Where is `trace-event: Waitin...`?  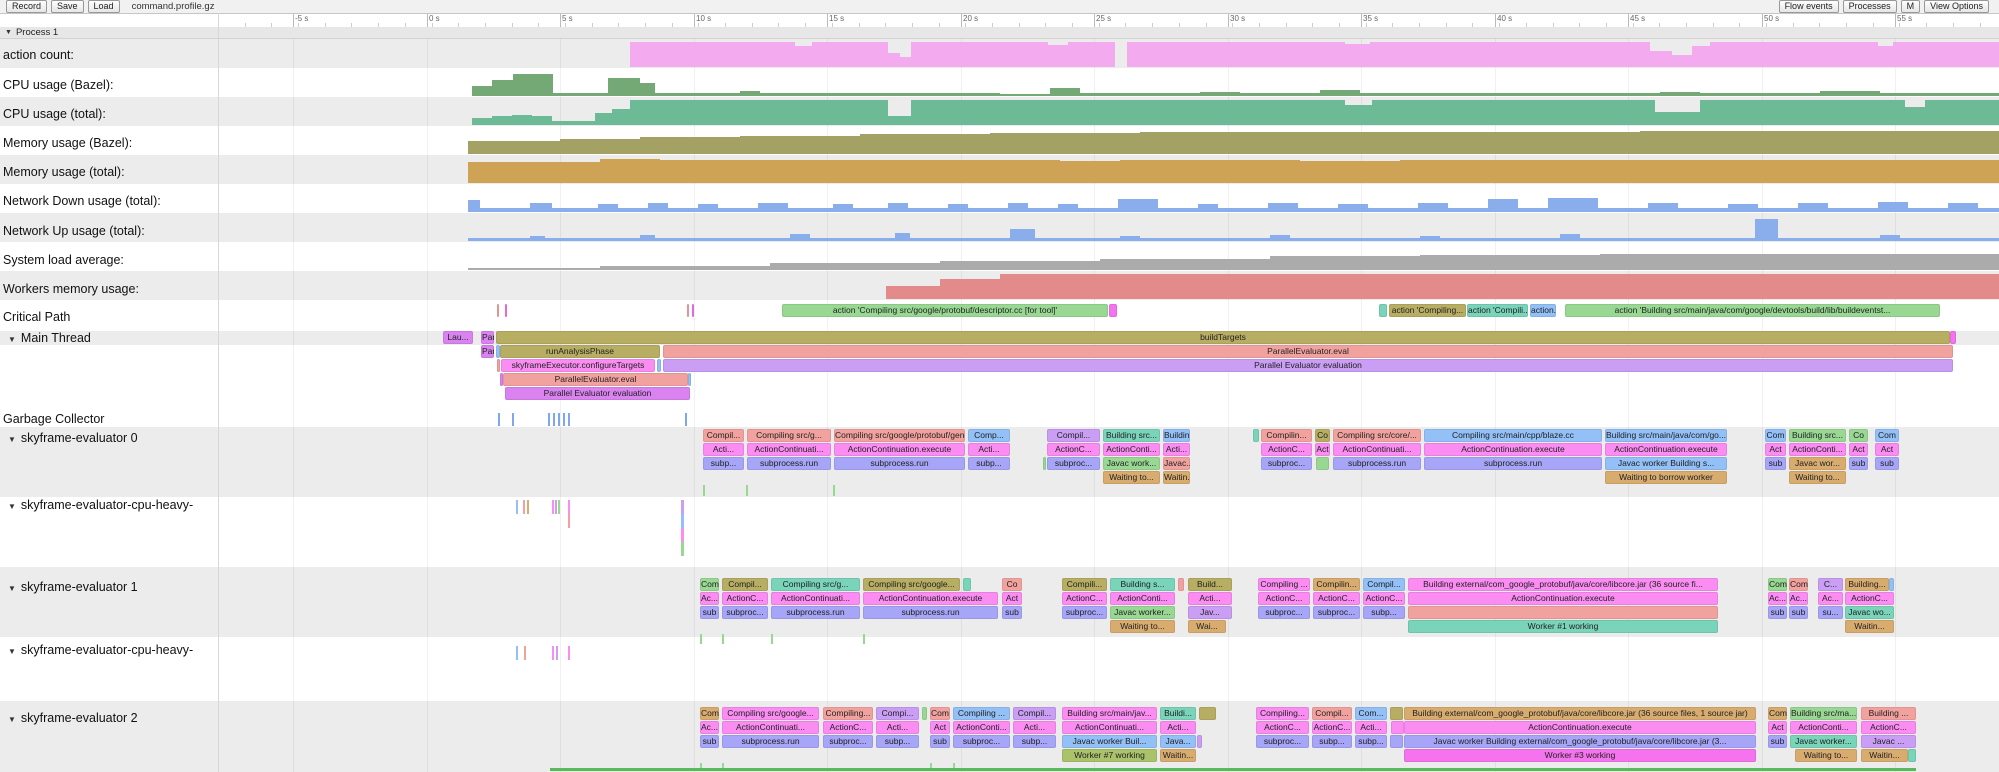 trace-event: Waitin... is located at coordinates (1884, 755).